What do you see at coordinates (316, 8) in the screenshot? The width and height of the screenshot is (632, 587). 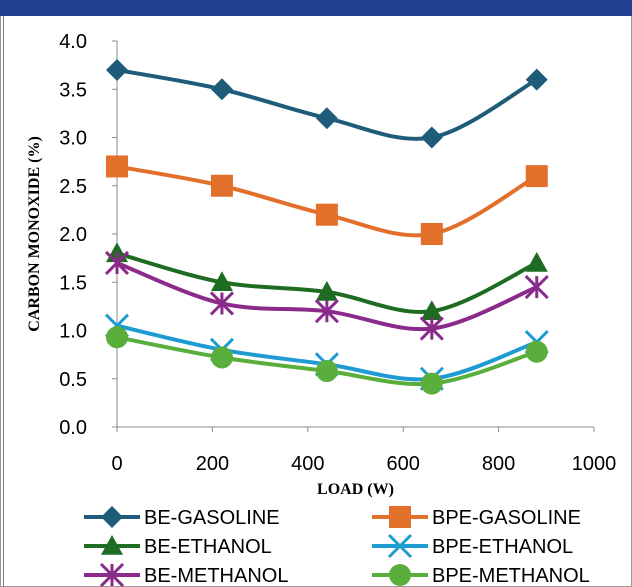 I see `window-top-bar` at bounding box center [316, 8].